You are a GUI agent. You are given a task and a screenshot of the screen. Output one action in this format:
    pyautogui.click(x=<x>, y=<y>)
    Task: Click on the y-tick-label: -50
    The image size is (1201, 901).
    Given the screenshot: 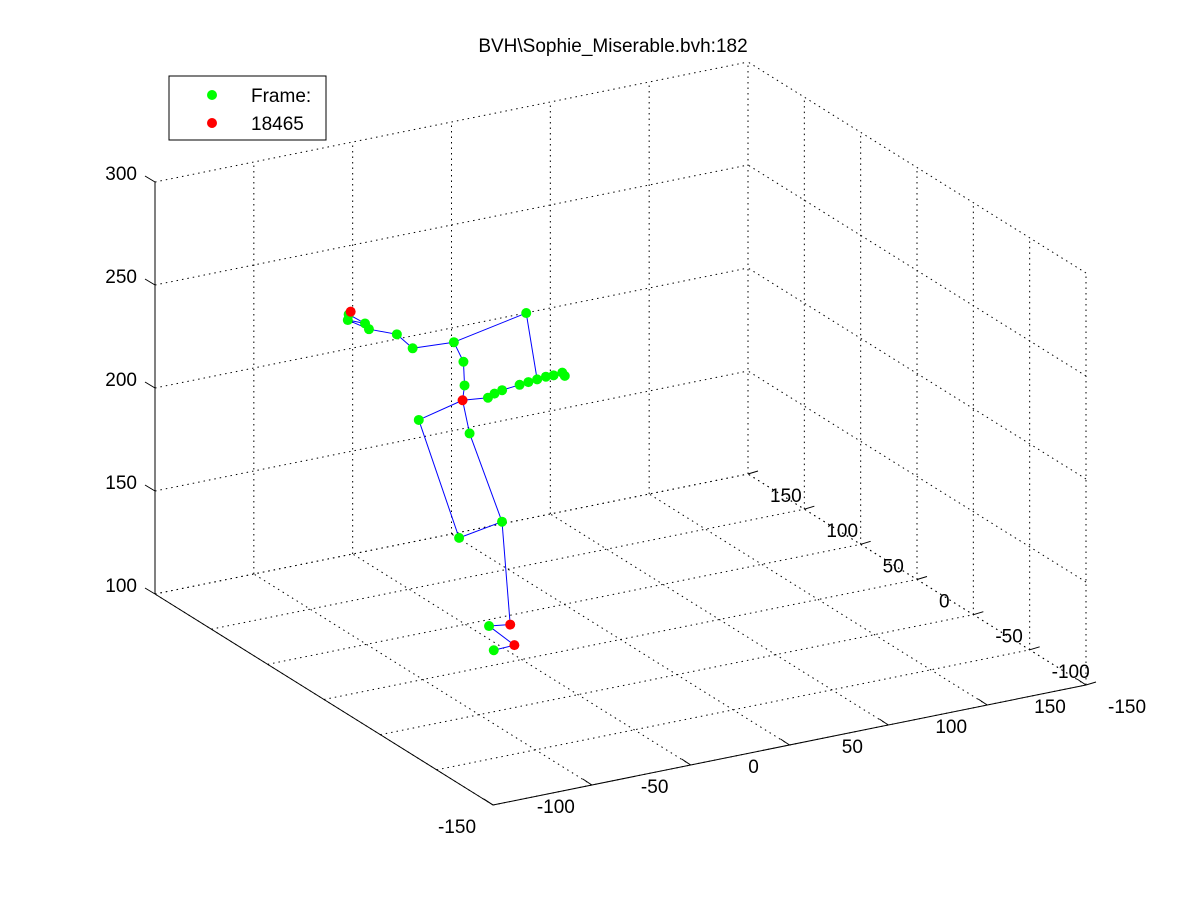 What is the action you would take?
    pyautogui.click(x=1008, y=637)
    